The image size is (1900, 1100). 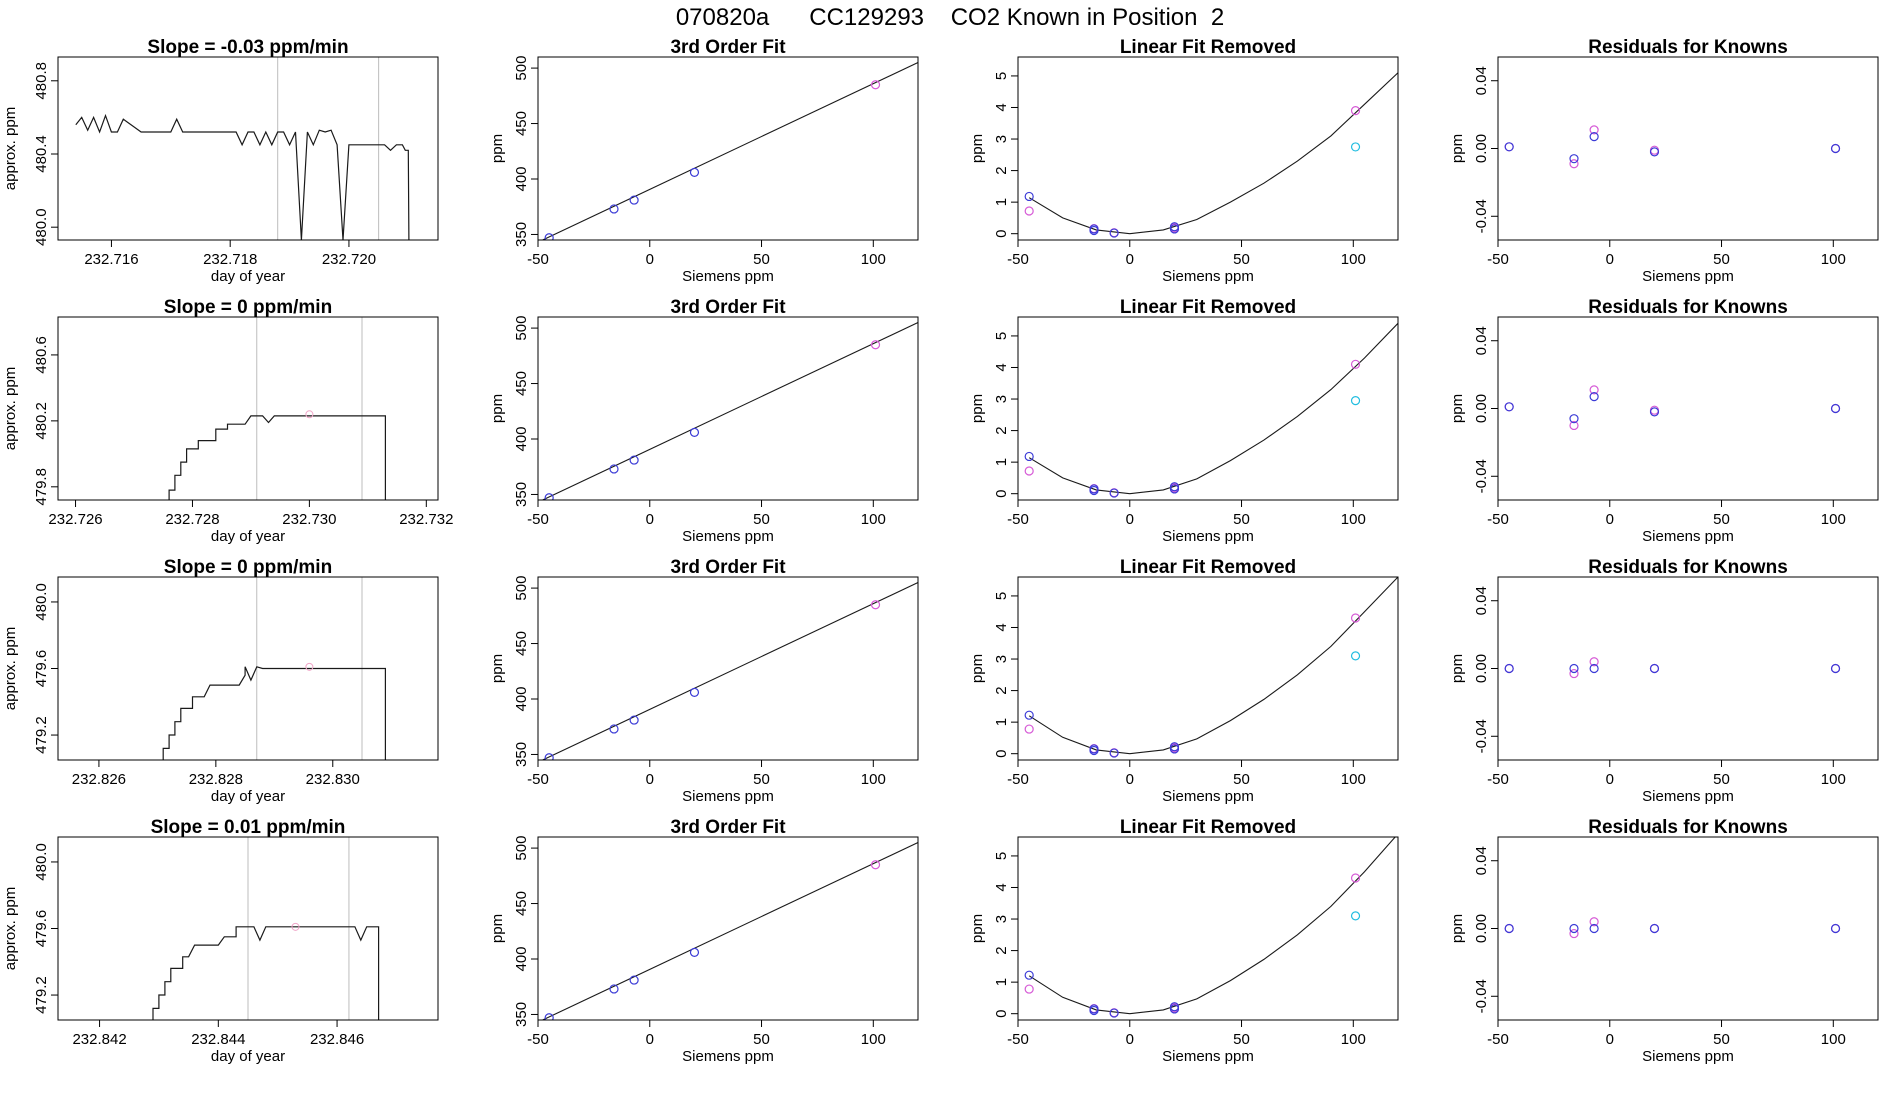 I want to click on panel-r2c1-xlabel: day of year, so click(x=248, y=536).